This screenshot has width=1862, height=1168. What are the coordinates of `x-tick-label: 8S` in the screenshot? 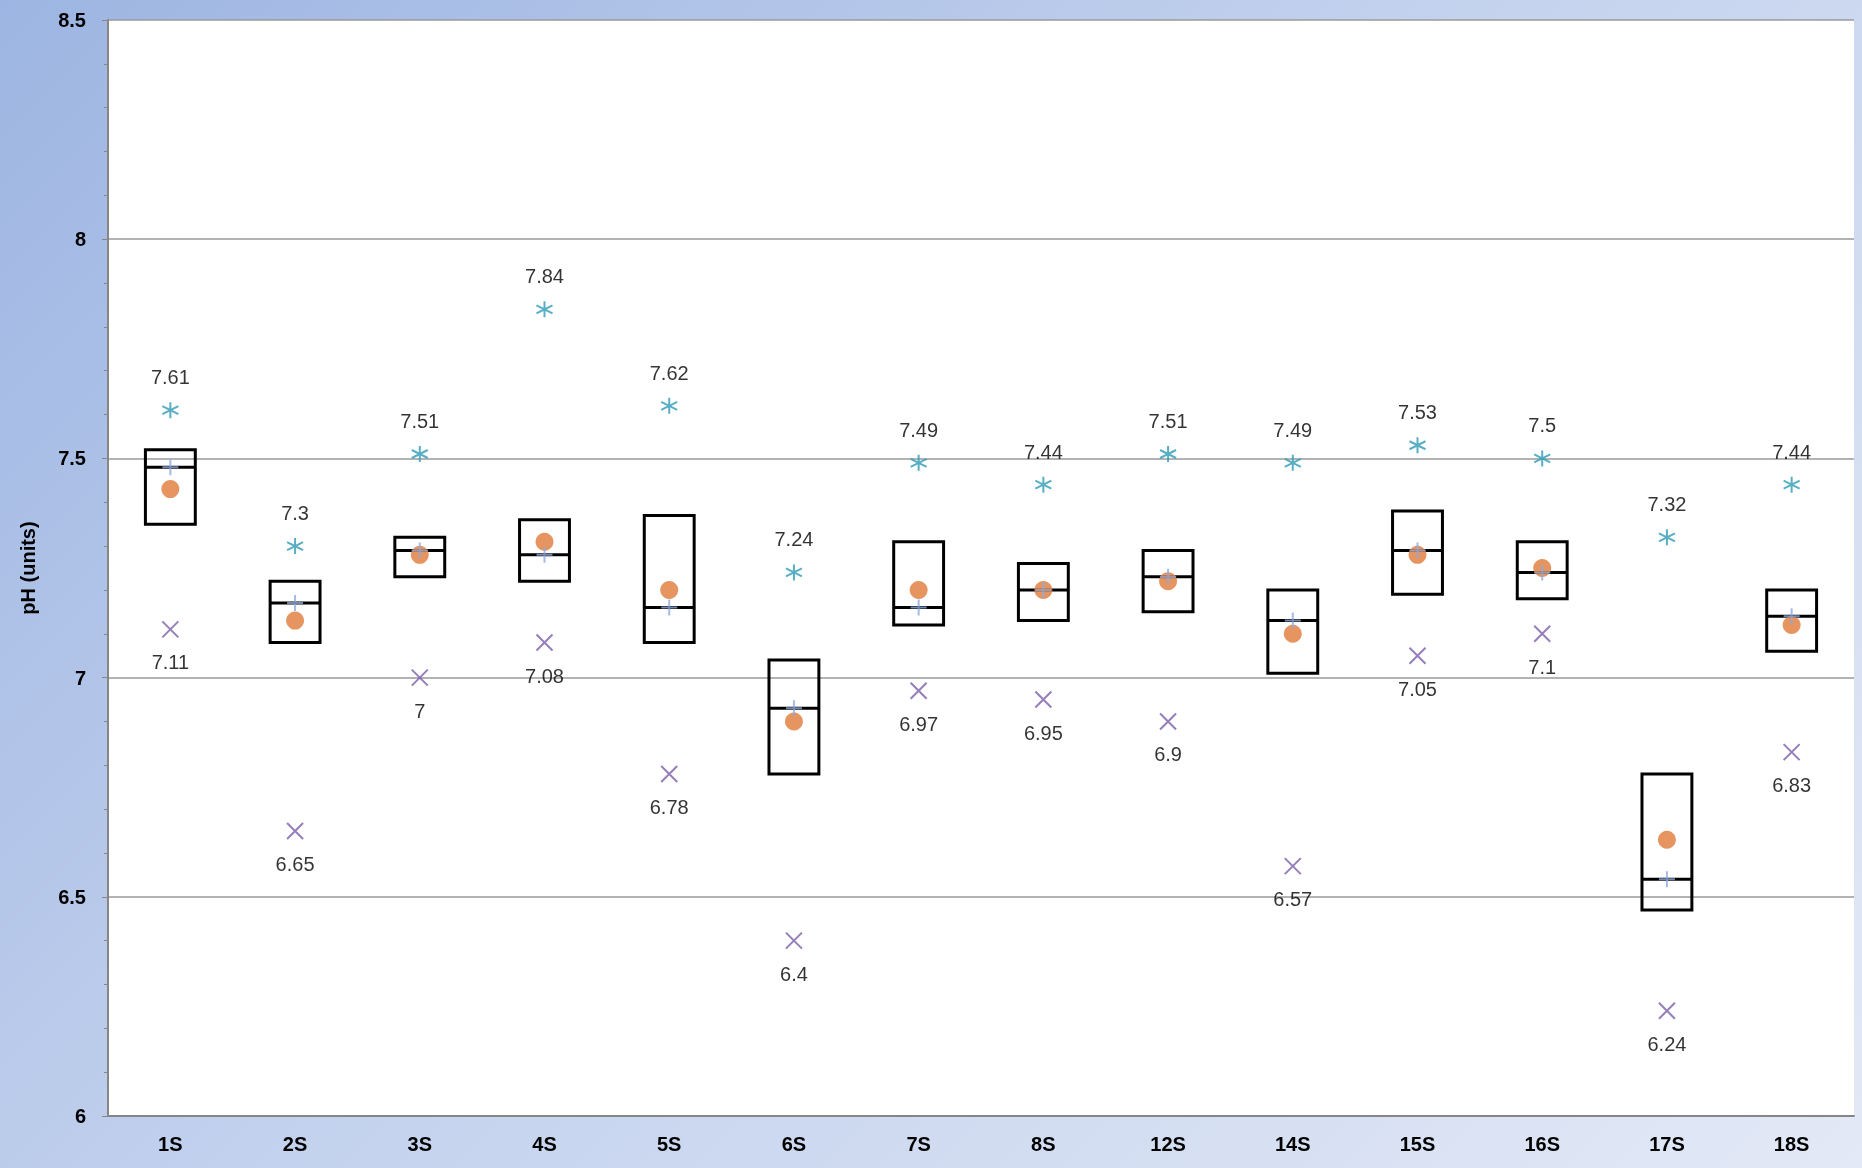 It's located at (1043, 1144).